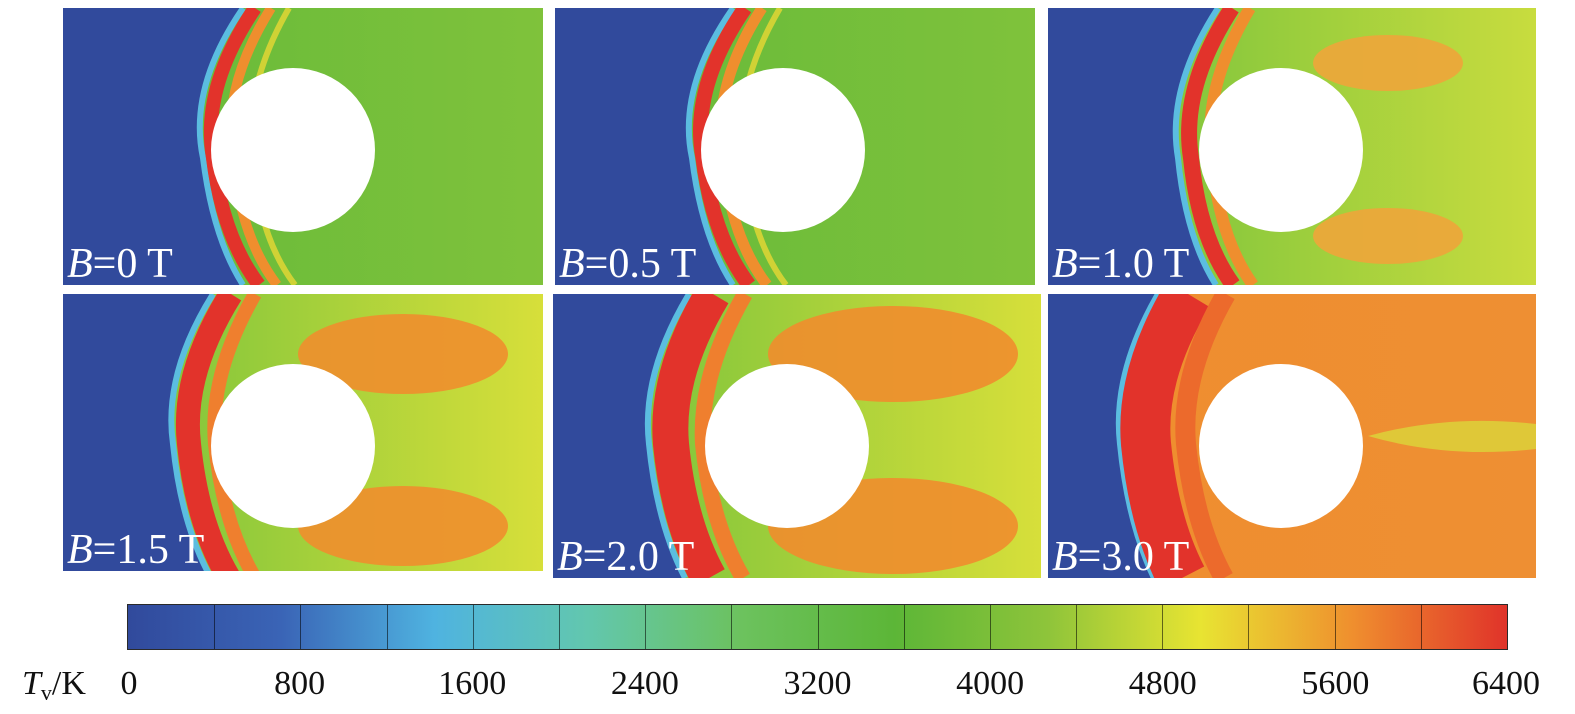  Describe the element at coordinates (120, 263) in the screenshot. I see `panel-label-1: B=0 T` at that location.